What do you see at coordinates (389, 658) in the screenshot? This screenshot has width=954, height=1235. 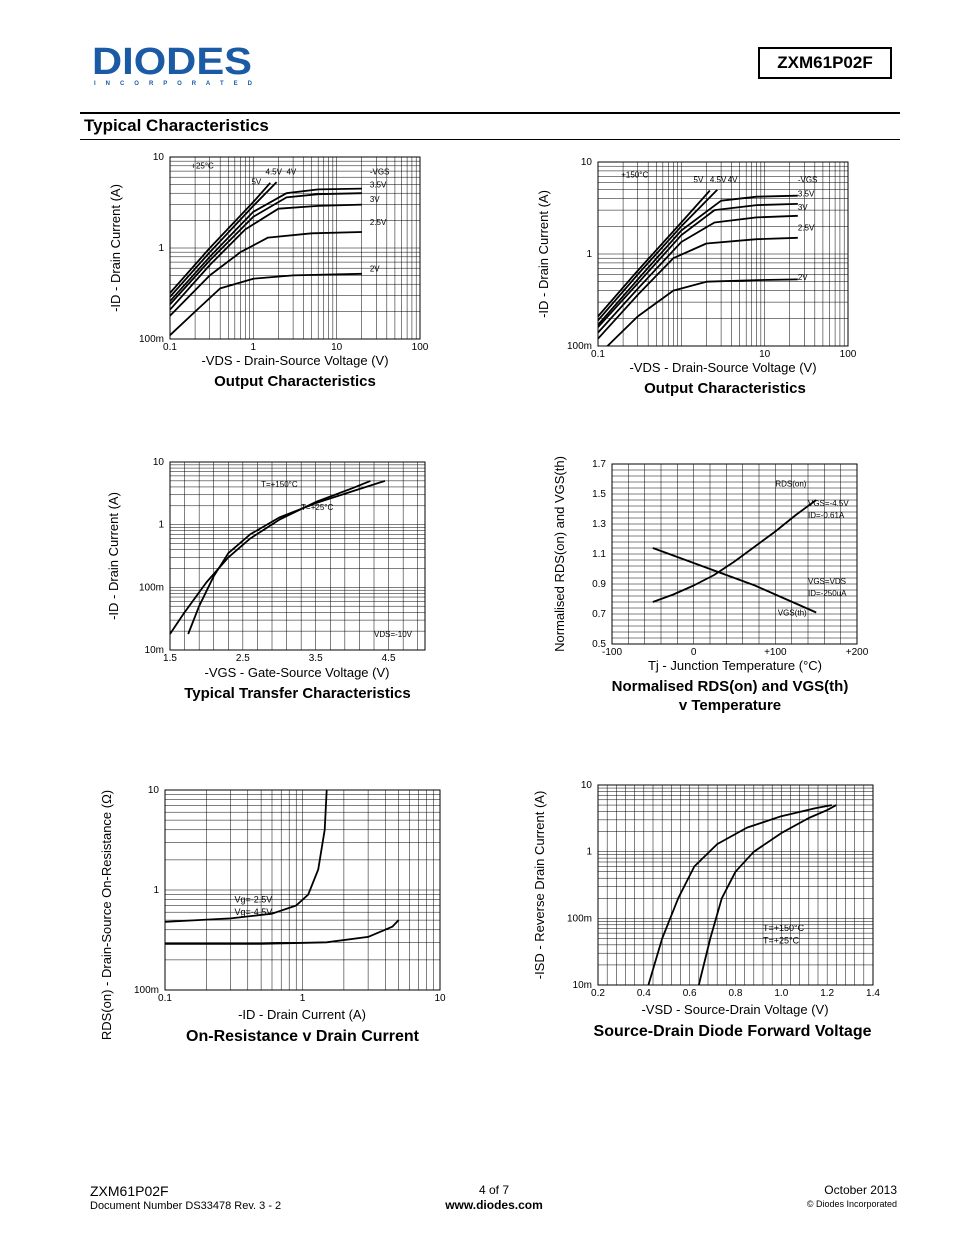 I see `x-tick-label: 4.5` at bounding box center [389, 658].